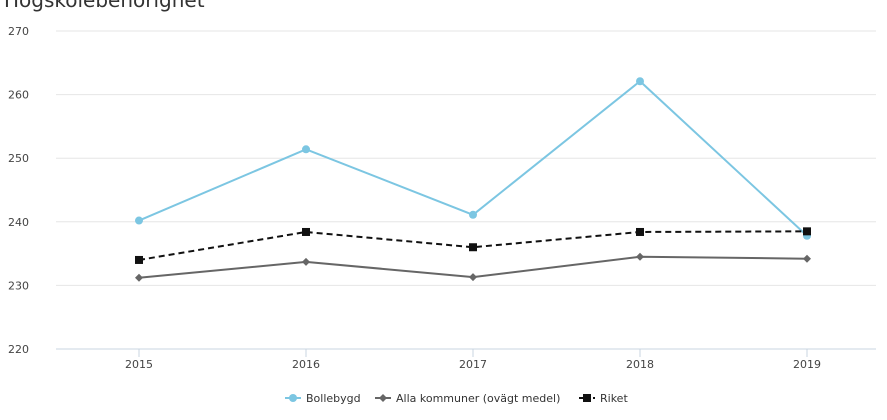  Describe the element at coordinates (807, 364) in the screenshot. I see `x-tick-label: 2019` at that location.